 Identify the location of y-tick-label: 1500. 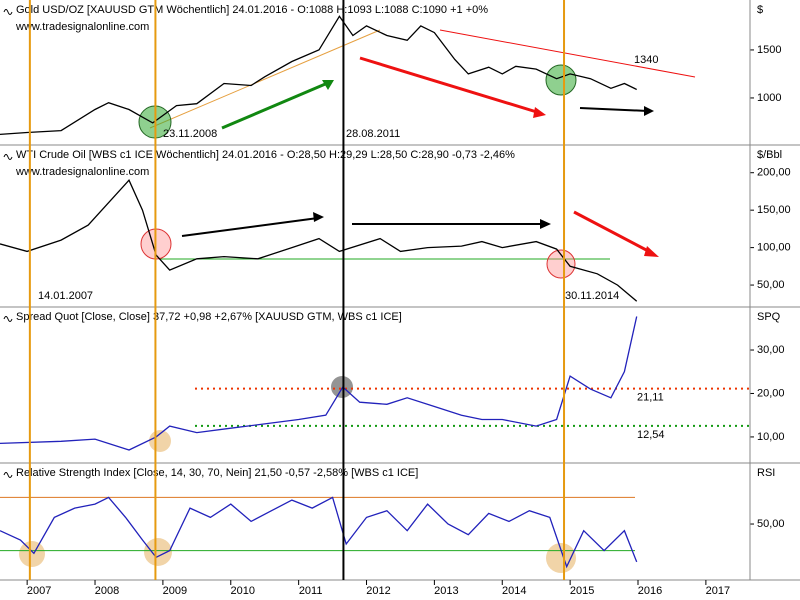
(769, 50).